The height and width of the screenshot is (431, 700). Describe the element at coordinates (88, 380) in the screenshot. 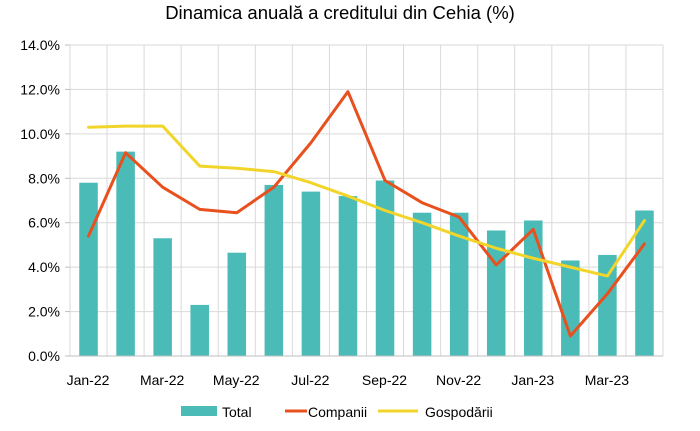

I see `x-tick-label: Jan-22` at that location.